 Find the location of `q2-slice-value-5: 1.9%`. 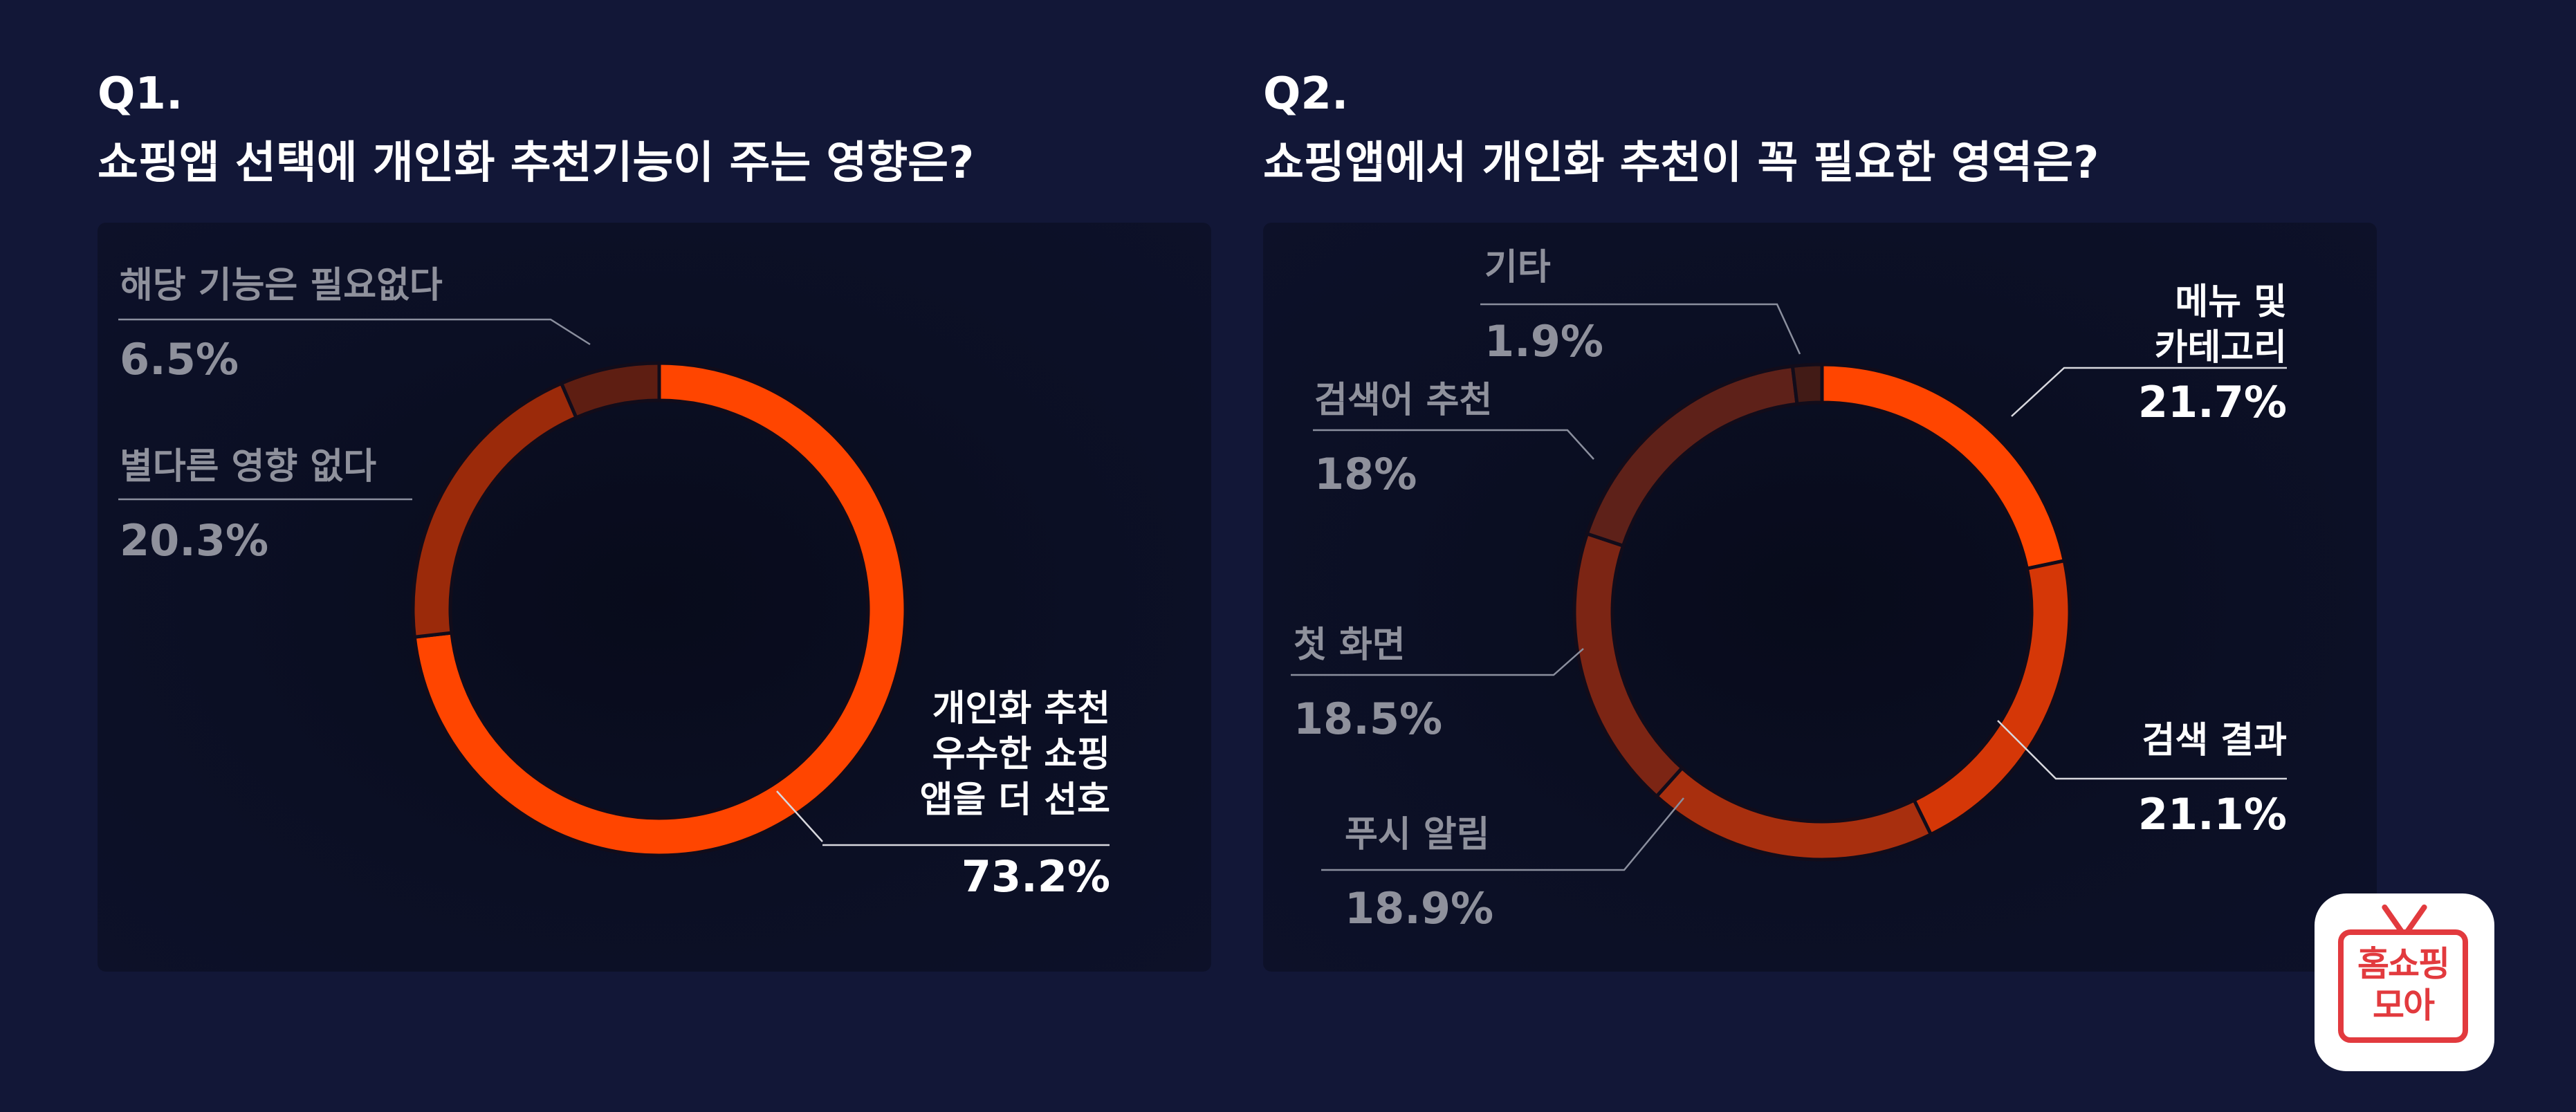

q2-slice-value-5: 1.9% is located at coordinates (1543, 341).